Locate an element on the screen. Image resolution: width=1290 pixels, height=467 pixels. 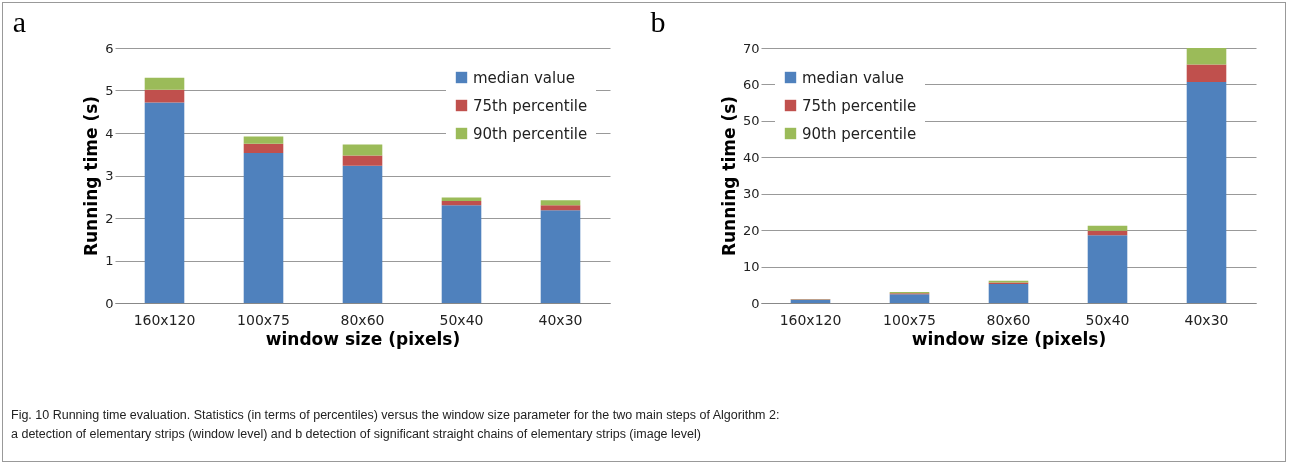
y-tick-label: 70 is located at coordinates (751, 48).